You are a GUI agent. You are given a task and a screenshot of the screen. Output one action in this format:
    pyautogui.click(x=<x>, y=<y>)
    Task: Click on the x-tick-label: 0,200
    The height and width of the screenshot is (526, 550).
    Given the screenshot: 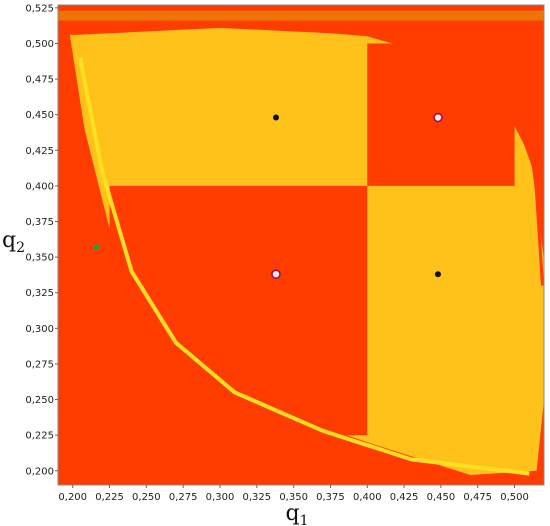 What is the action you would take?
    pyautogui.click(x=72, y=497)
    